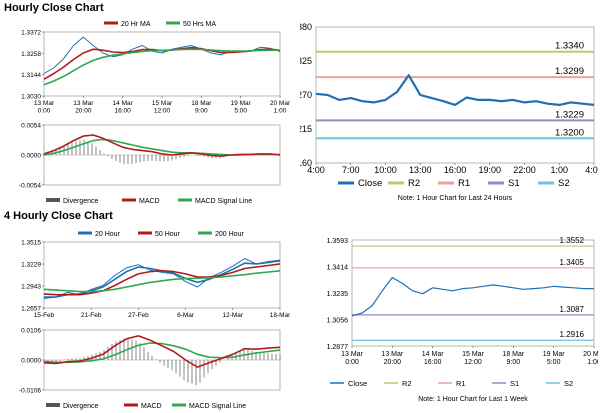  What do you see at coordinates (31, 33) in the screenshot?
I see `y-tick-label: 1.3372` at bounding box center [31, 33].